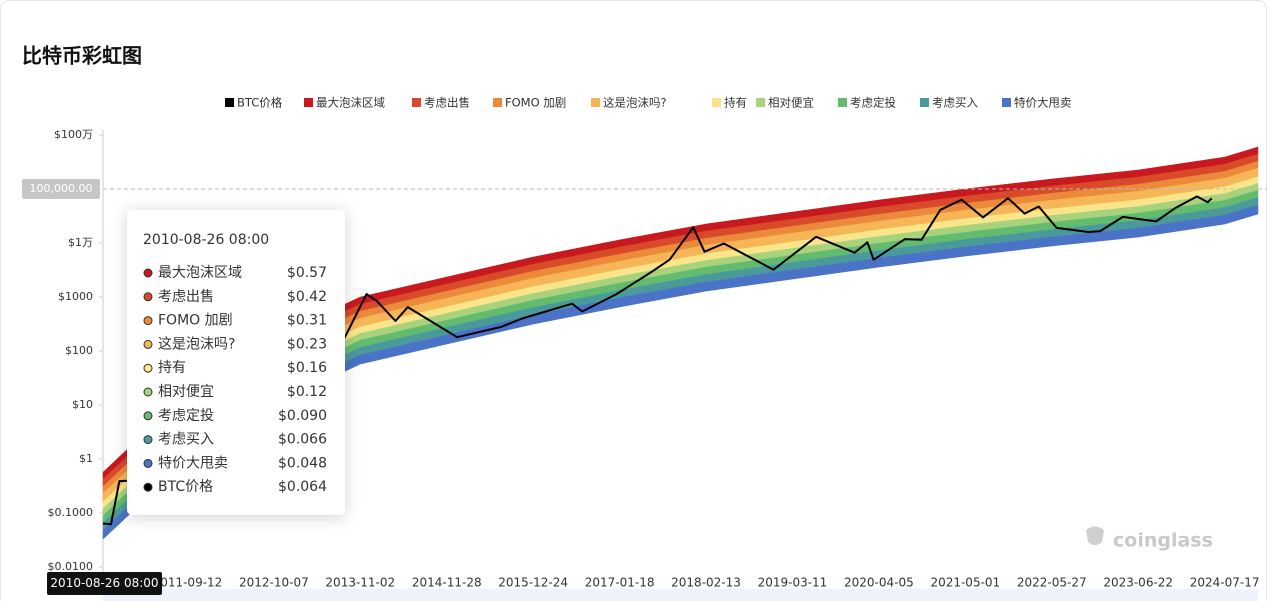 This screenshot has width=1267, height=601. What do you see at coordinates (73, 134) in the screenshot?
I see `y-tick-label: $100万` at bounding box center [73, 134].